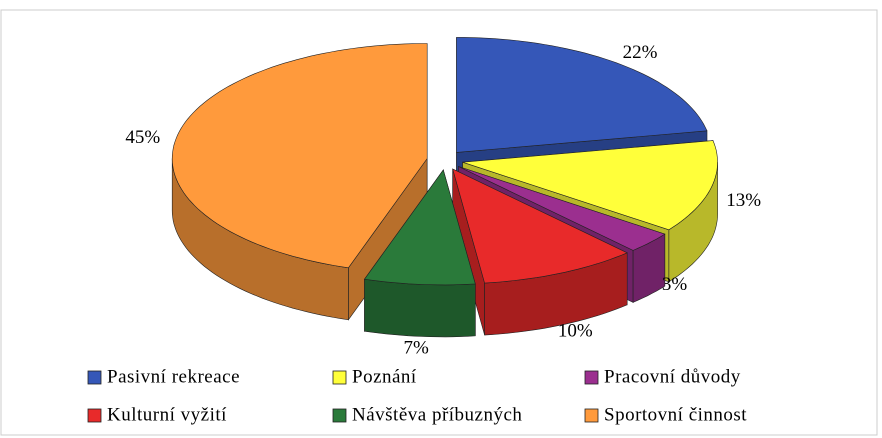  What do you see at coordinates (384, 376) in the screenshot?
I see `legend-label: Poznání` at bounding box center [384, 376].